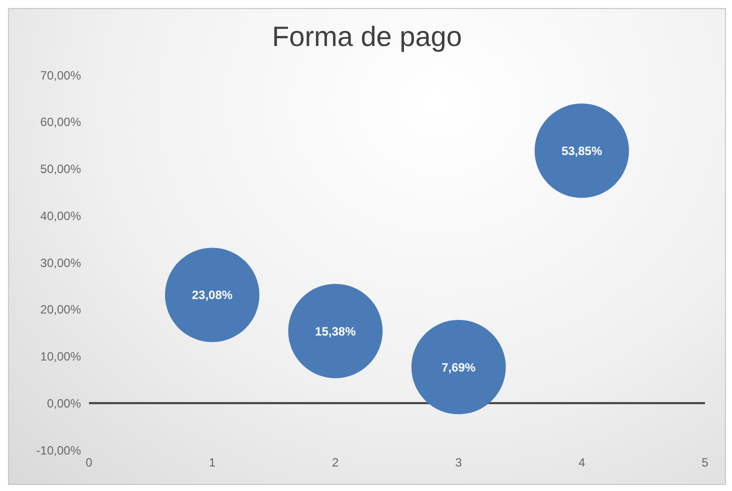  What do you see at coordinates (61, 215) in the screenshot?
I see `y-tick-label: 40,00%` at bounding box center [61, 215].